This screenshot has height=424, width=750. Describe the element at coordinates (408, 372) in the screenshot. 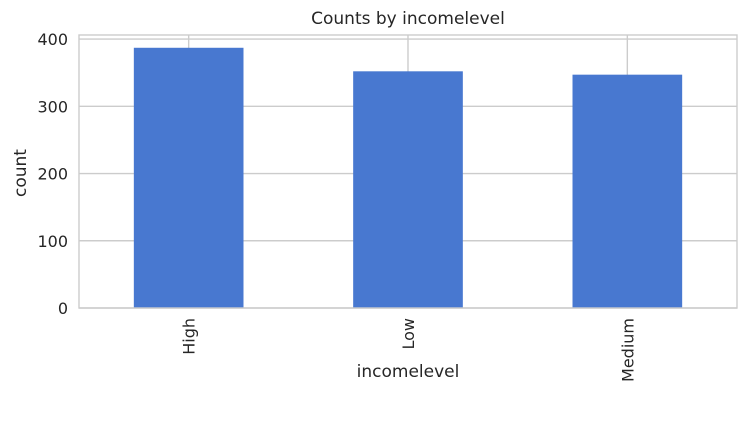

I see `x-axis-label: incomelevel` at that location.